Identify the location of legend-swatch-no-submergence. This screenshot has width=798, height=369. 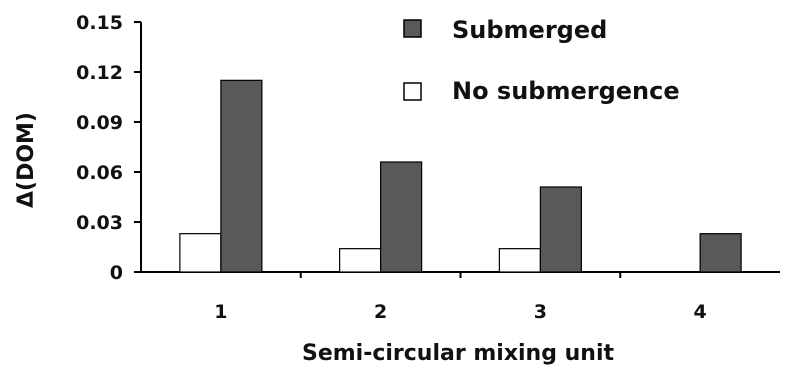
(412, 91).